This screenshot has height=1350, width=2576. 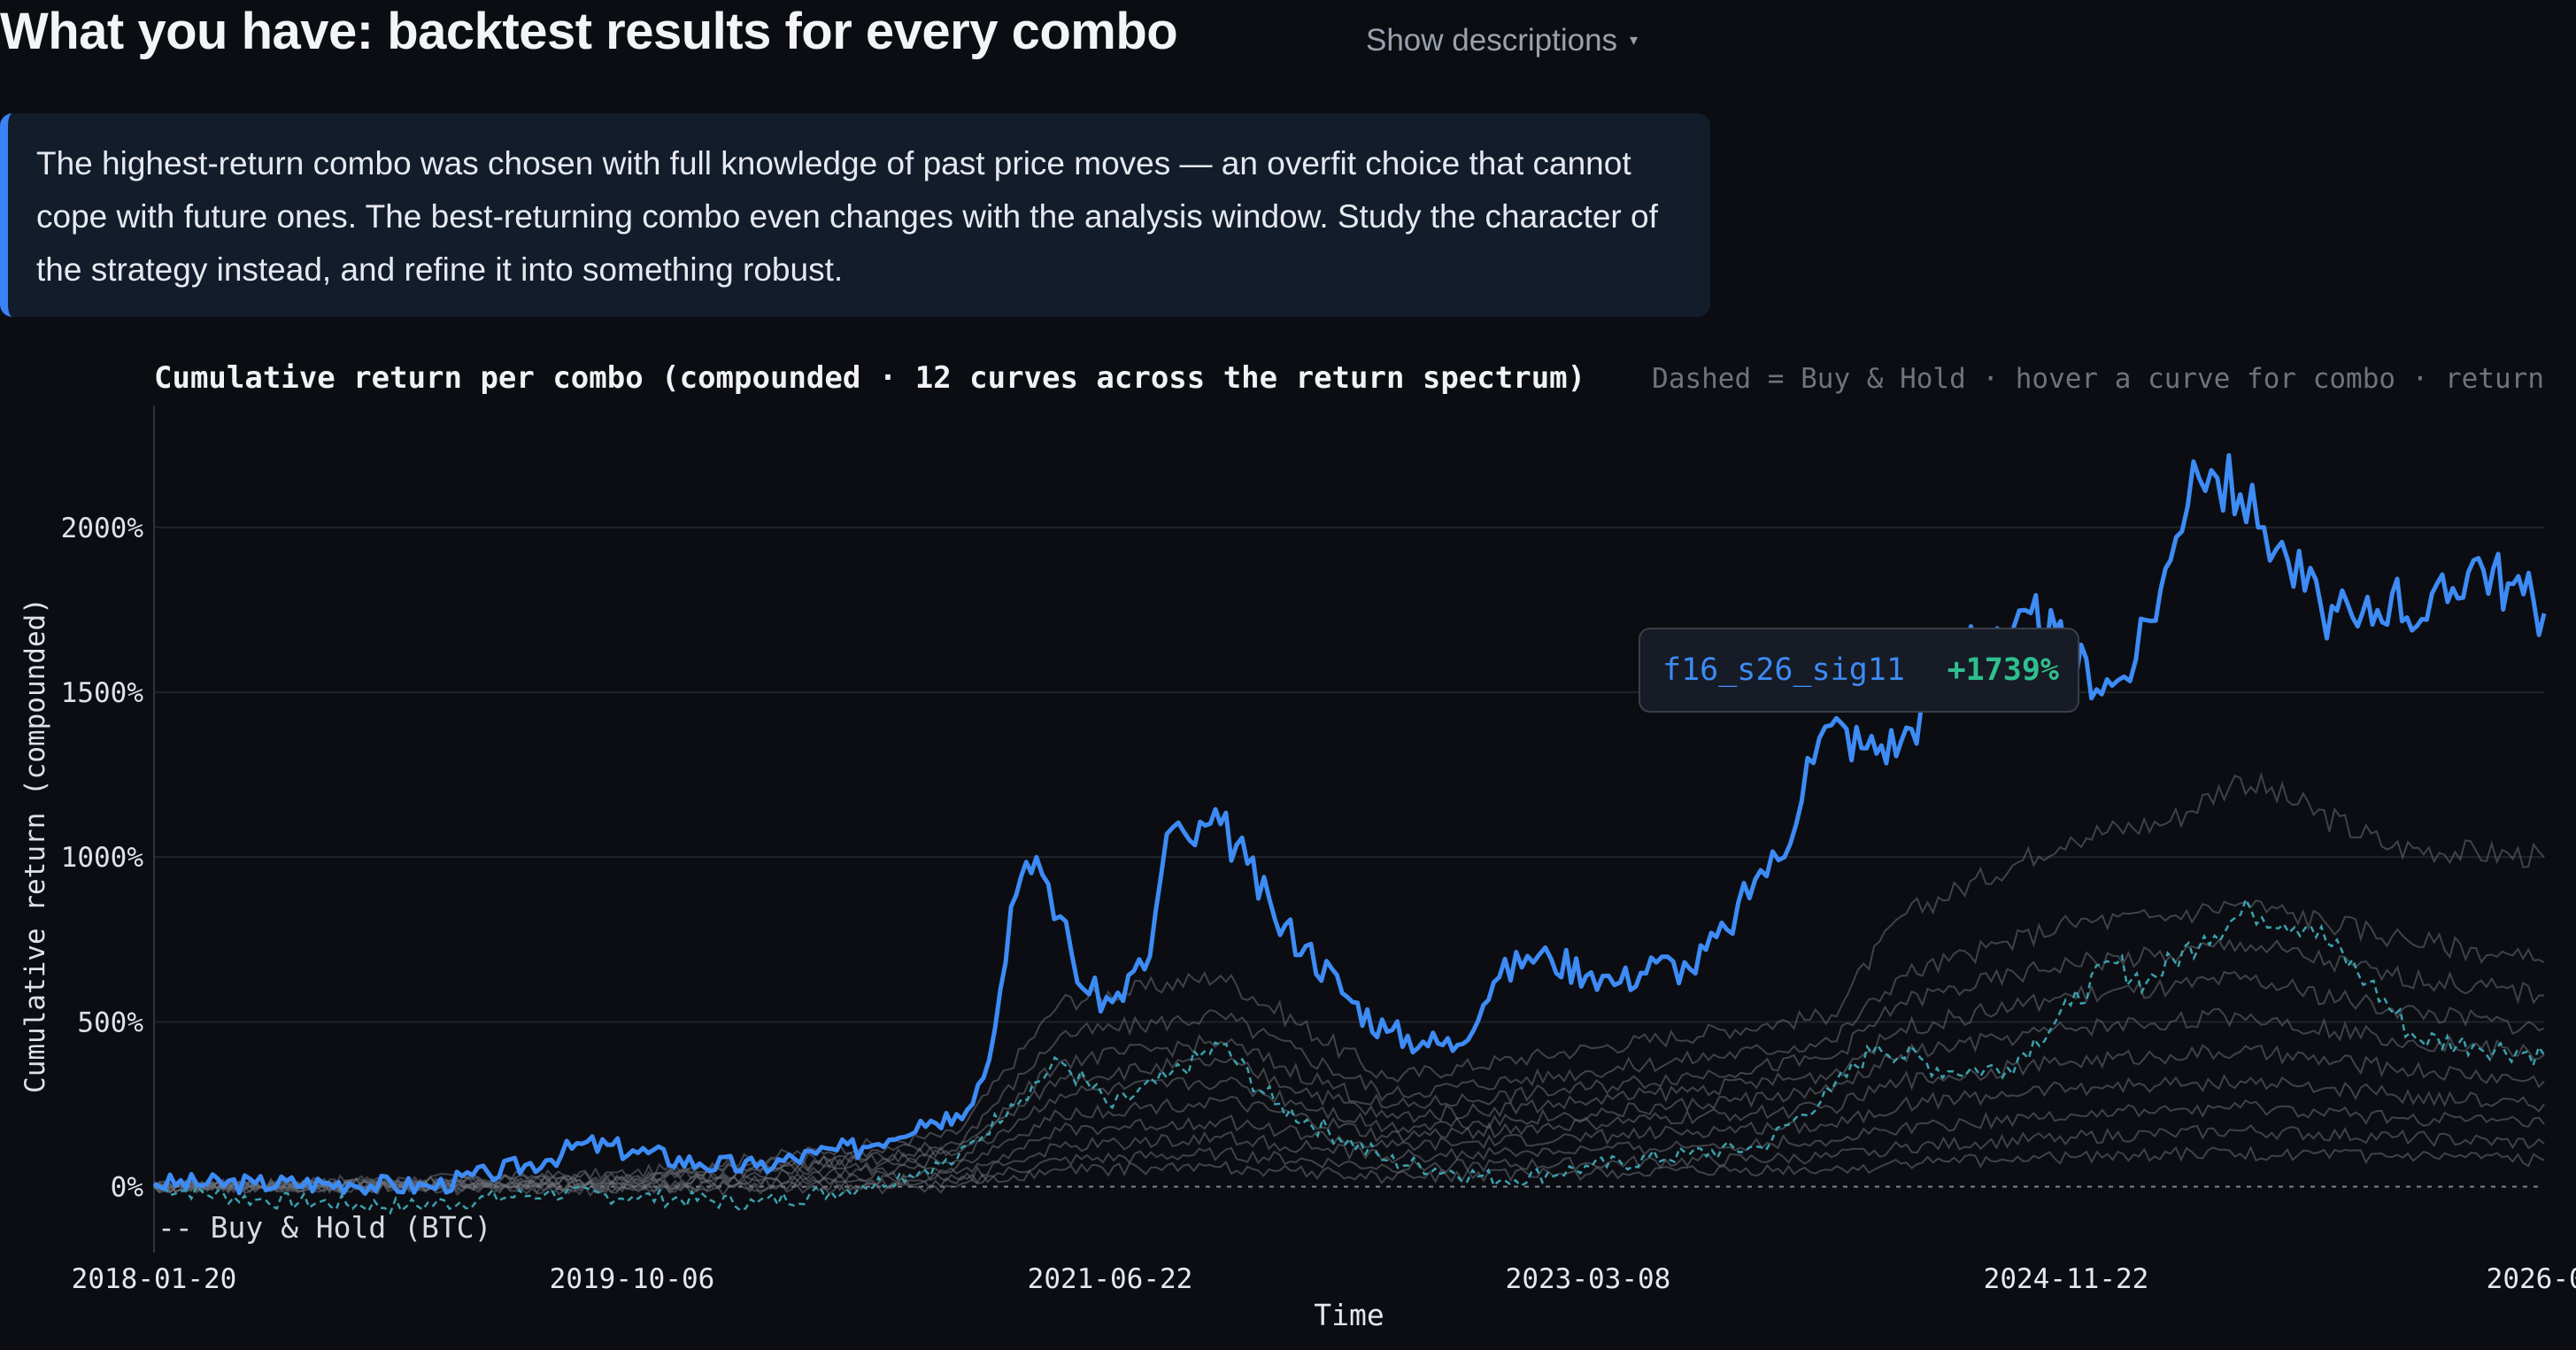 I want to click on y-tick-label: 500%, so click(x=110, y=1022).